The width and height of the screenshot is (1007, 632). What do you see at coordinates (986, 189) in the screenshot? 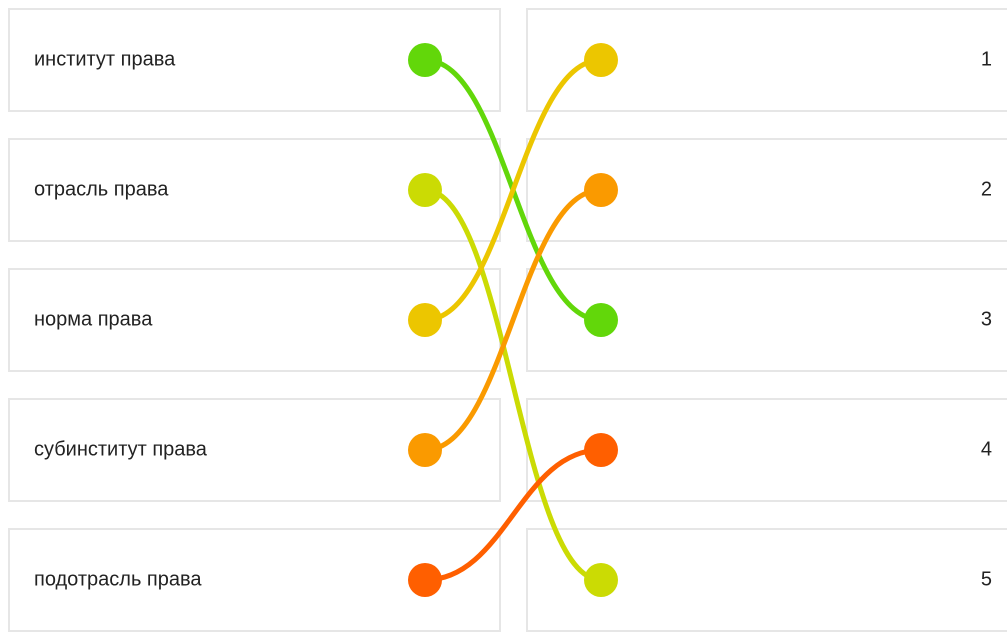
I see `right-item-label: 2` at bounding box center [986, 189].